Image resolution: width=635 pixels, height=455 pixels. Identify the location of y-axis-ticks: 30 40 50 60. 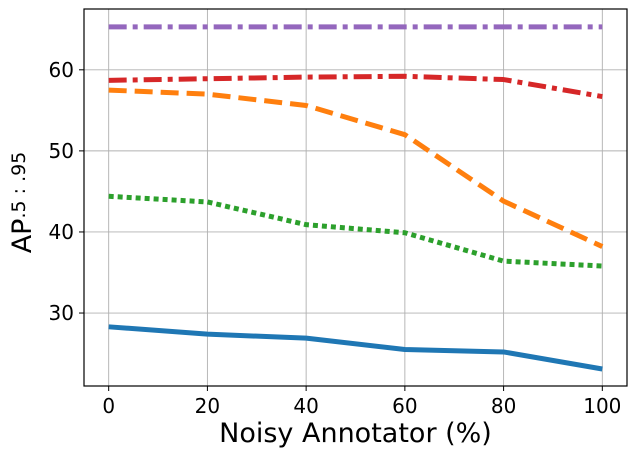
(66, 191).